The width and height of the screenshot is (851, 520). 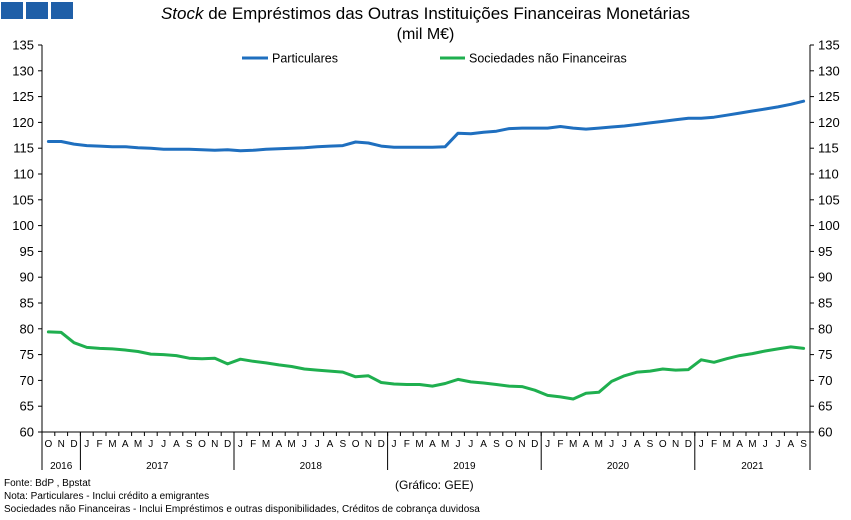 I want to click on y-tick-label-left: 60, so click(x=27, y=432).